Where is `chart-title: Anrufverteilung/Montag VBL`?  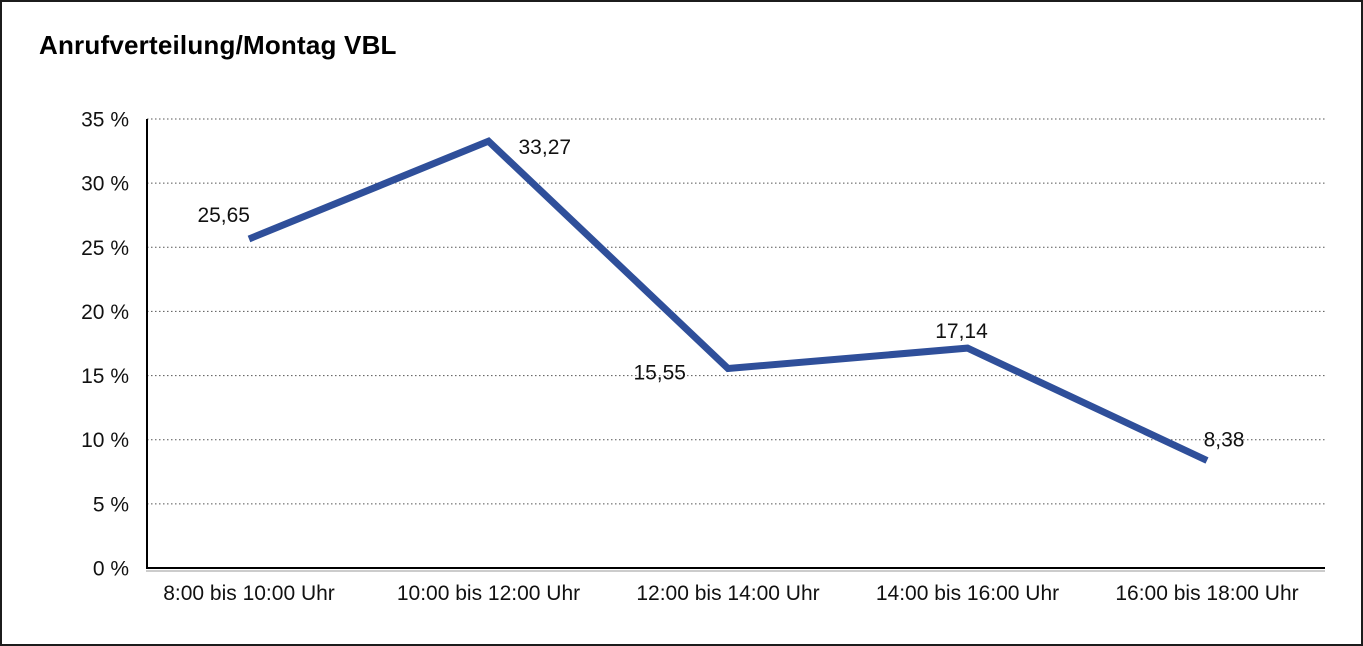
chart-title: Anrufverteilung/Montag VBL is located at coordinates (218, 45).